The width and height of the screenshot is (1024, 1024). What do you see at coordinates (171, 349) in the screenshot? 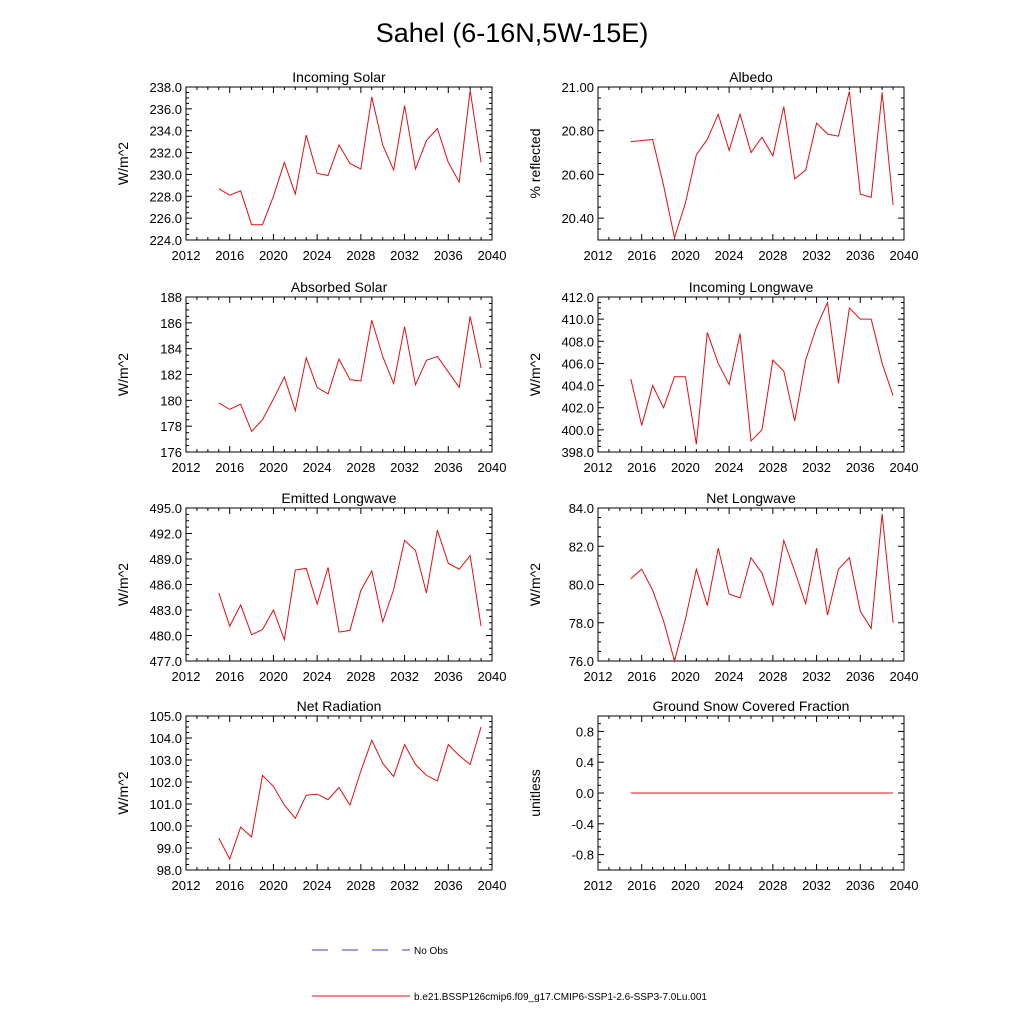
I see `y-tick-label: 184` at bounding box center [171, 349].